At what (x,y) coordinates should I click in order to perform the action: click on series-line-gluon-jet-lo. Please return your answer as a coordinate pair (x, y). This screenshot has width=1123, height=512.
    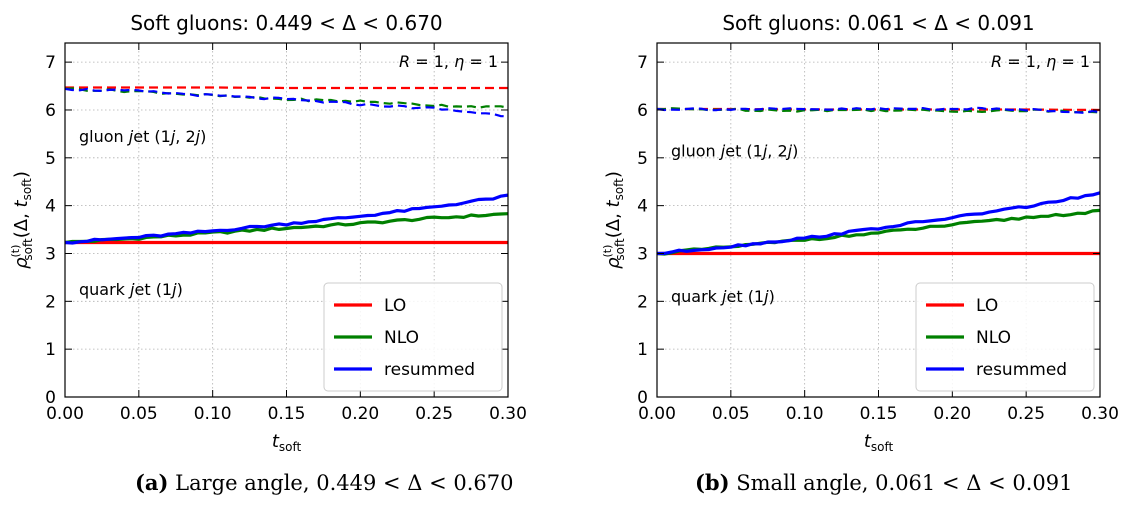
    Looking at the image, I should click on (286, 88).